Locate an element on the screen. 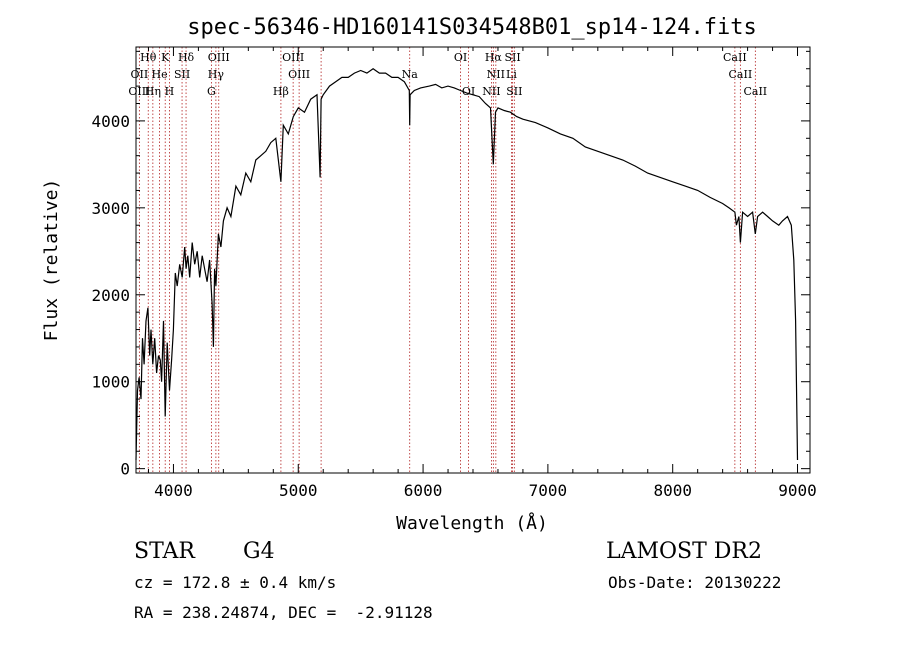  object-subclass: G4 is located at coordinates (259, 551).